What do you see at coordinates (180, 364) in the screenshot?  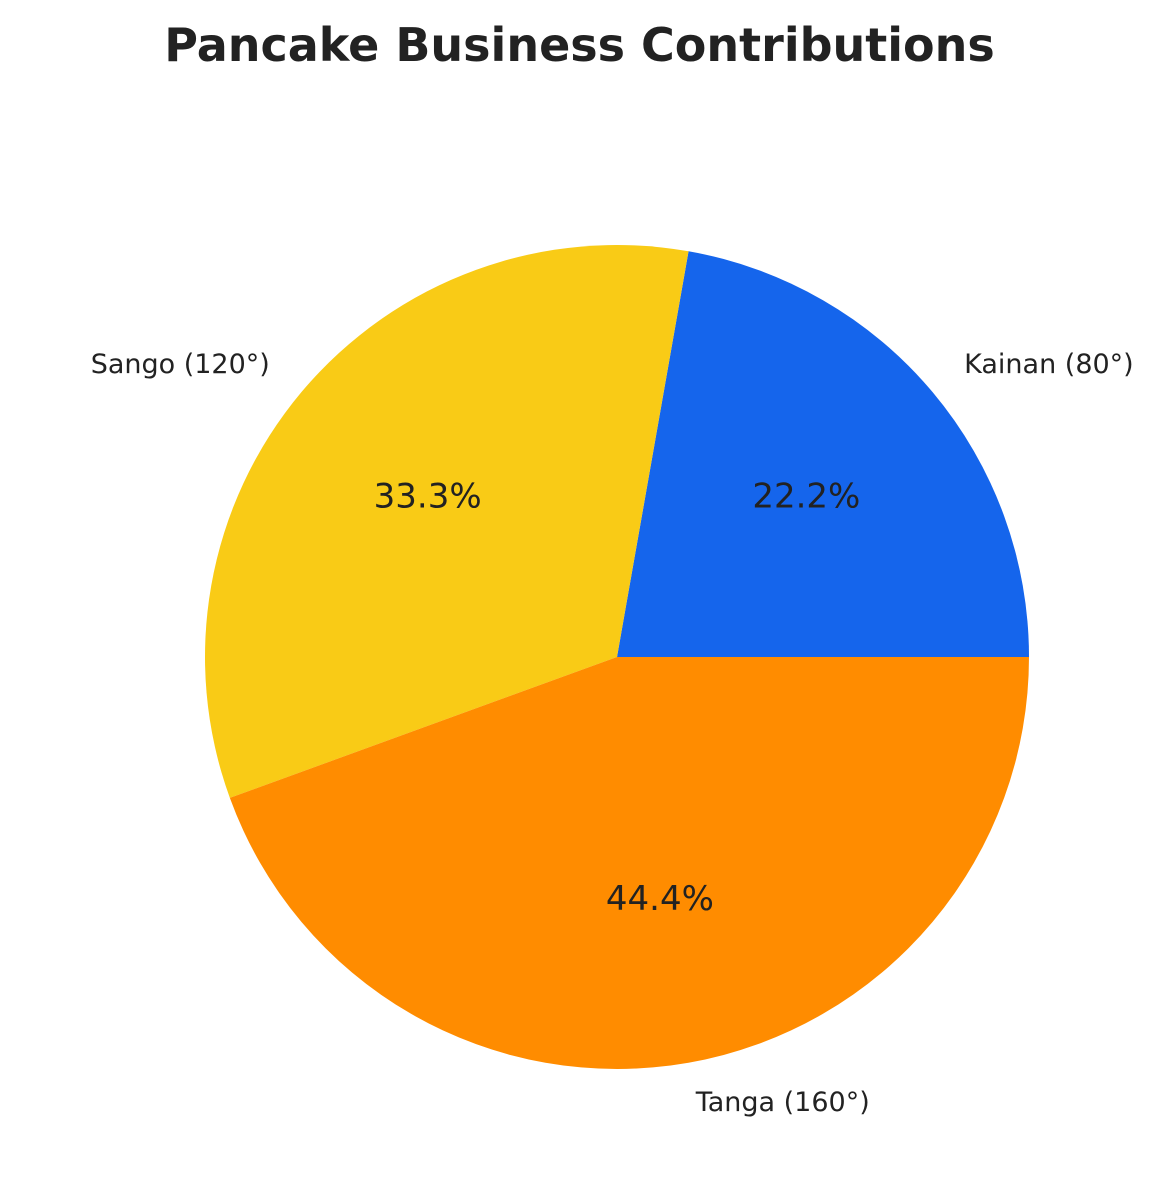 I see `slice-label-sango: Sango (120°)` at bounding box center [180, 364].